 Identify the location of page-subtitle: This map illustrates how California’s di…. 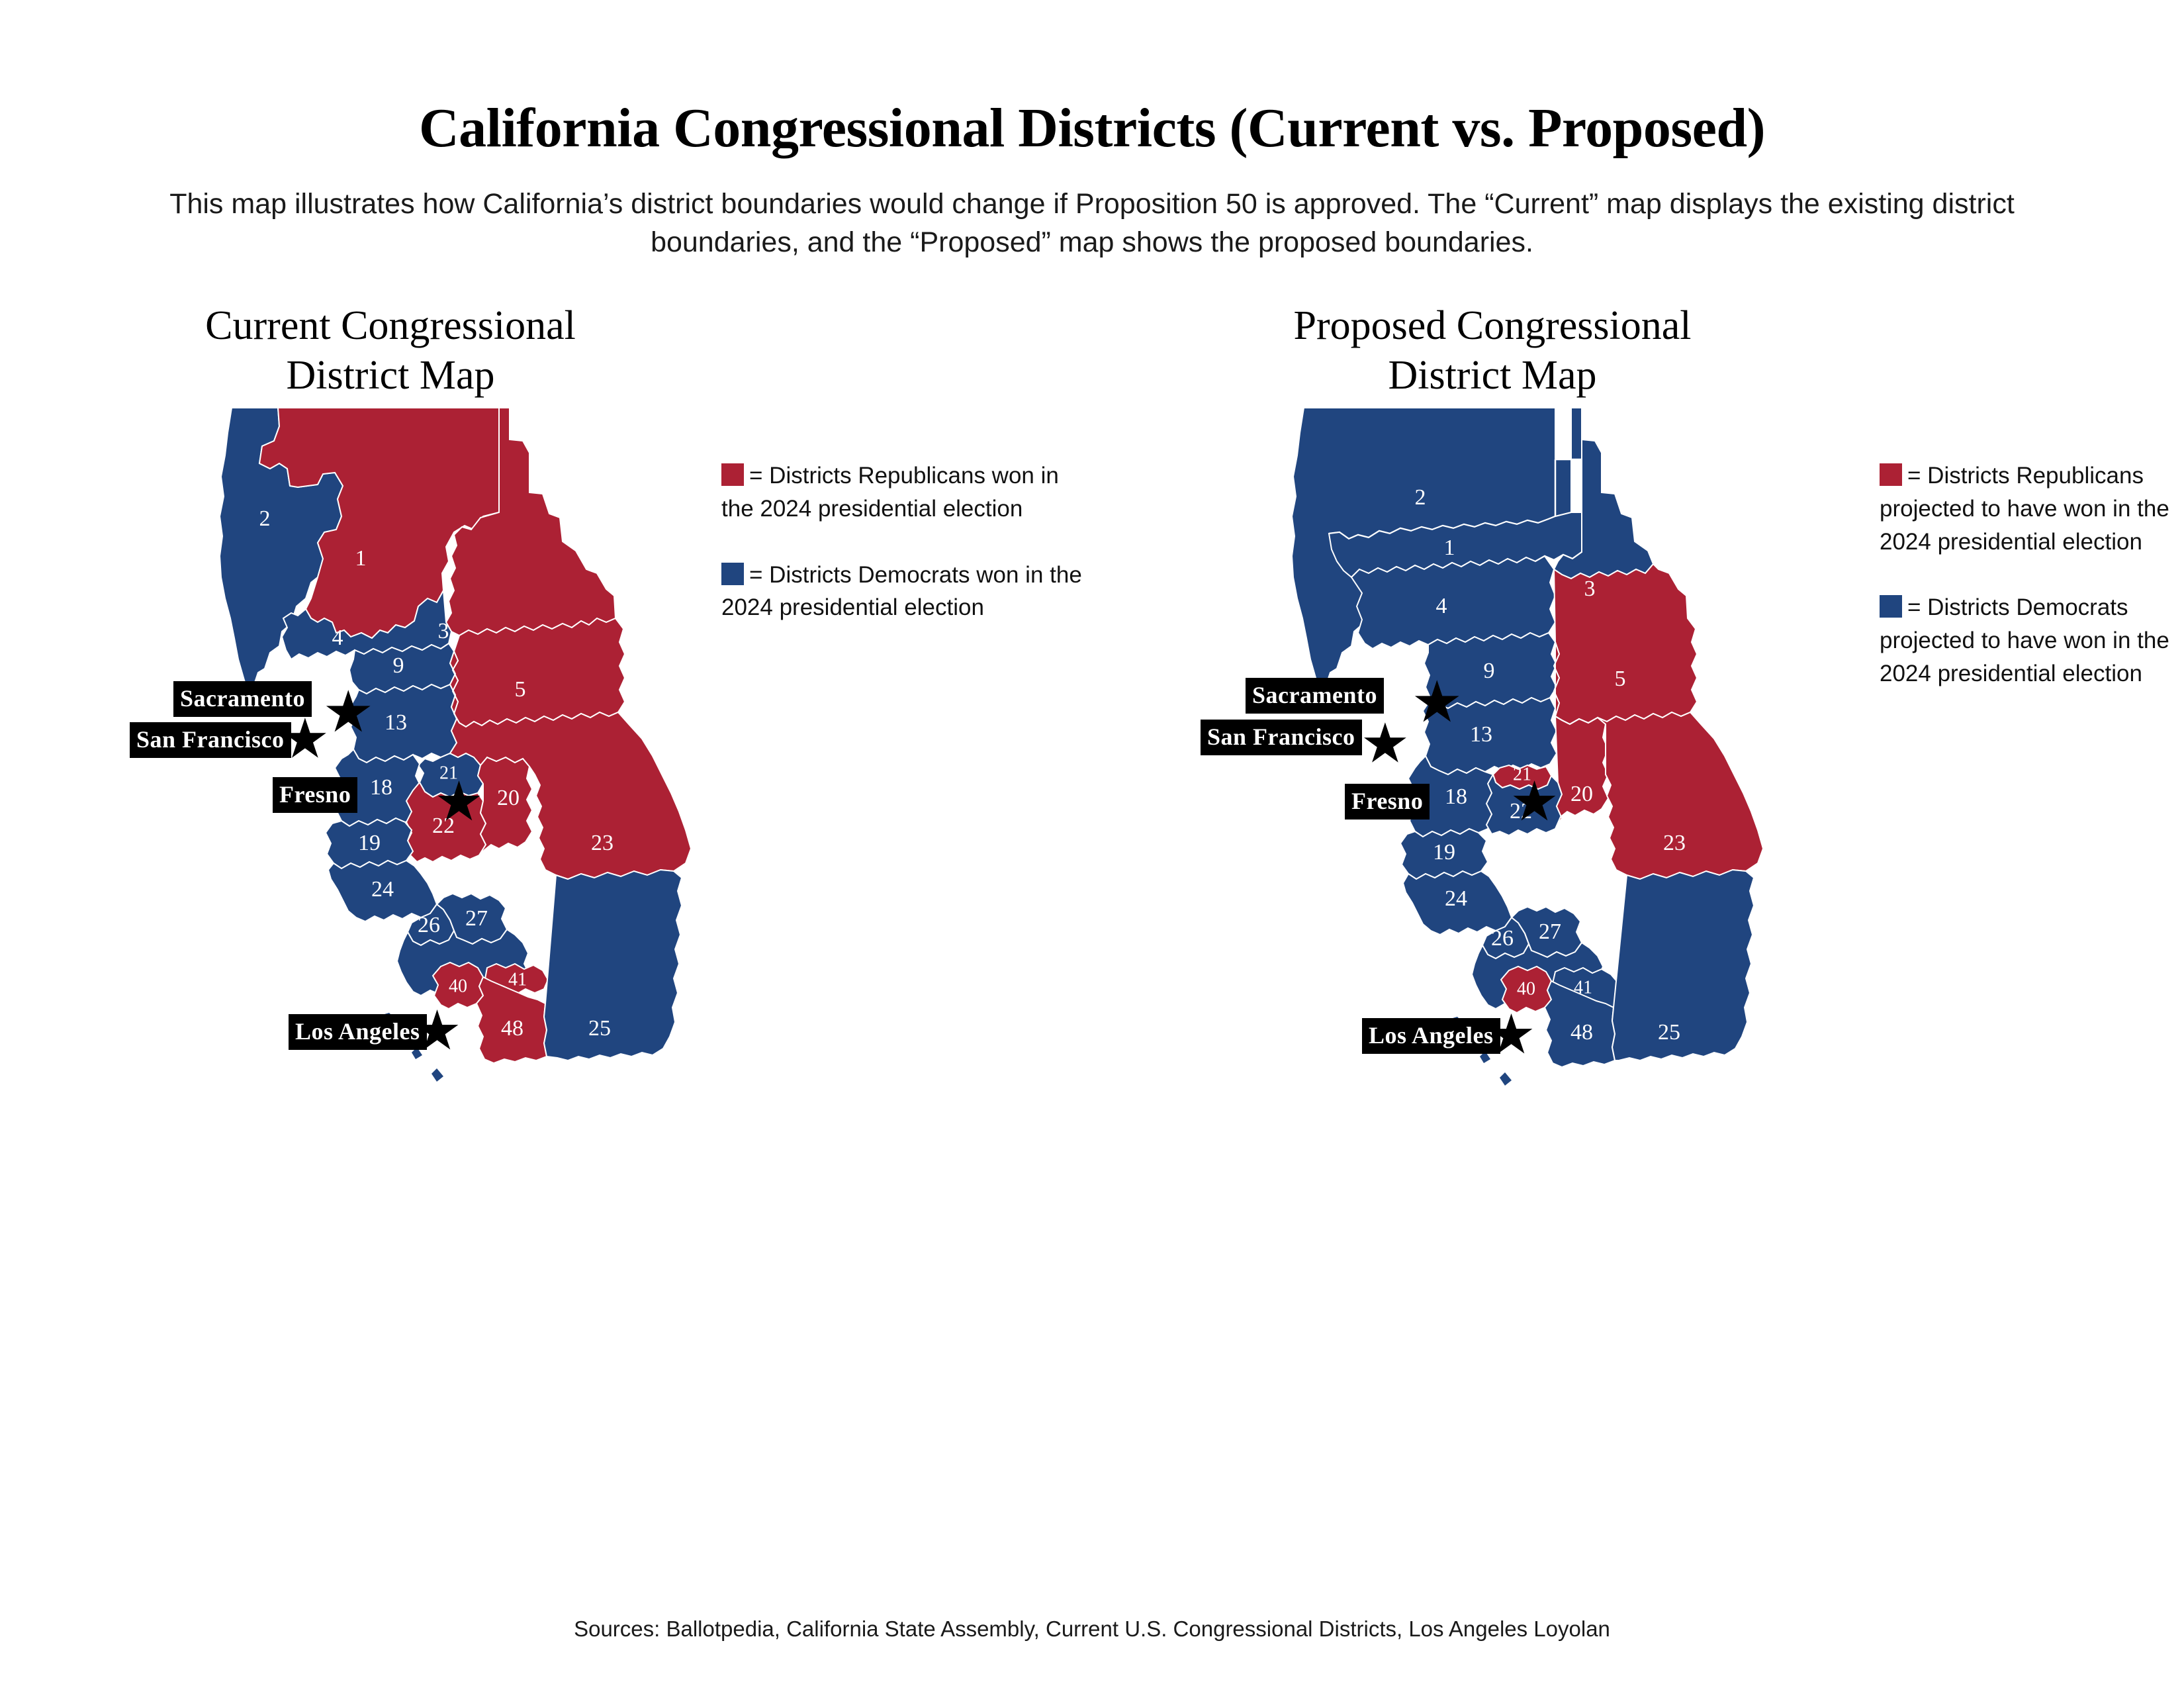
(1092, 223).